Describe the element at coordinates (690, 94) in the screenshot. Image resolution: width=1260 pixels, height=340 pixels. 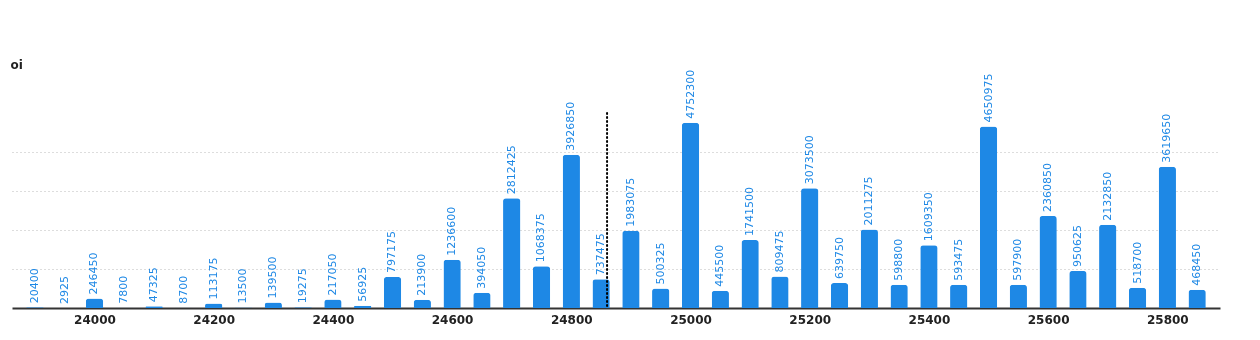
I see `data-label: 4752300` at that location.